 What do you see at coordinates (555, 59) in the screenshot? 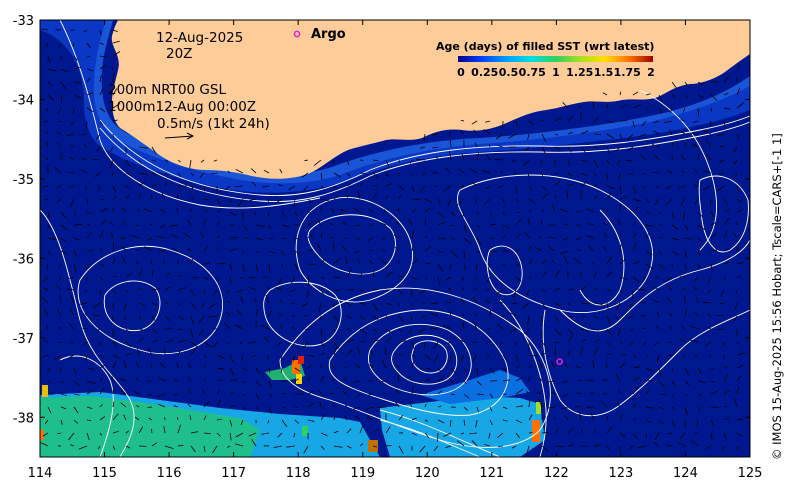
I see `colorbar-gradient` at bounding box center [555, 59].